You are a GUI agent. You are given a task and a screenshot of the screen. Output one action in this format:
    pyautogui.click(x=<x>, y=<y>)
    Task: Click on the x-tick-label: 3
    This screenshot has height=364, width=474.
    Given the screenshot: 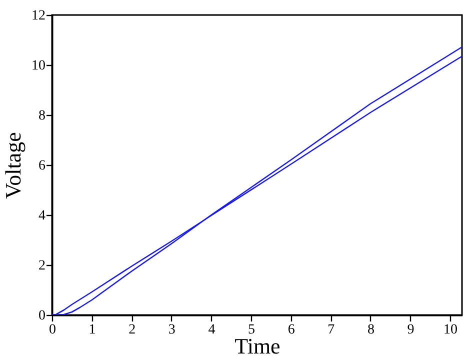 What is the action you would take?
    pyautogui.click(x=172, y=330)
    